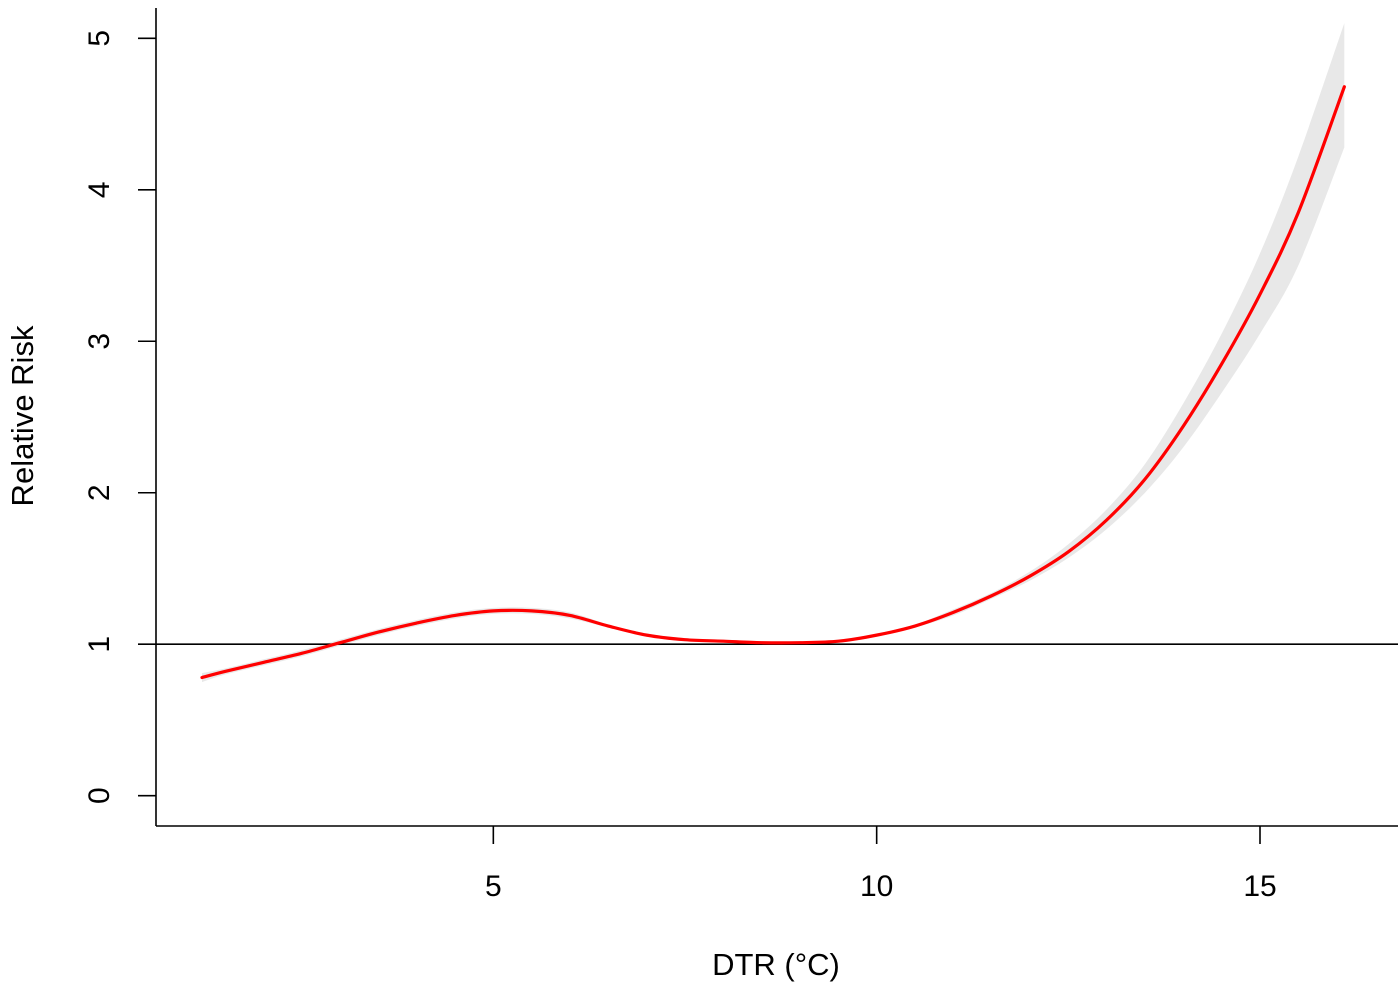 The image size is (1400, 990). Describe the element at coordinates (493, 886) in the screenshot. I see `x-tick-label: 5` at that location.